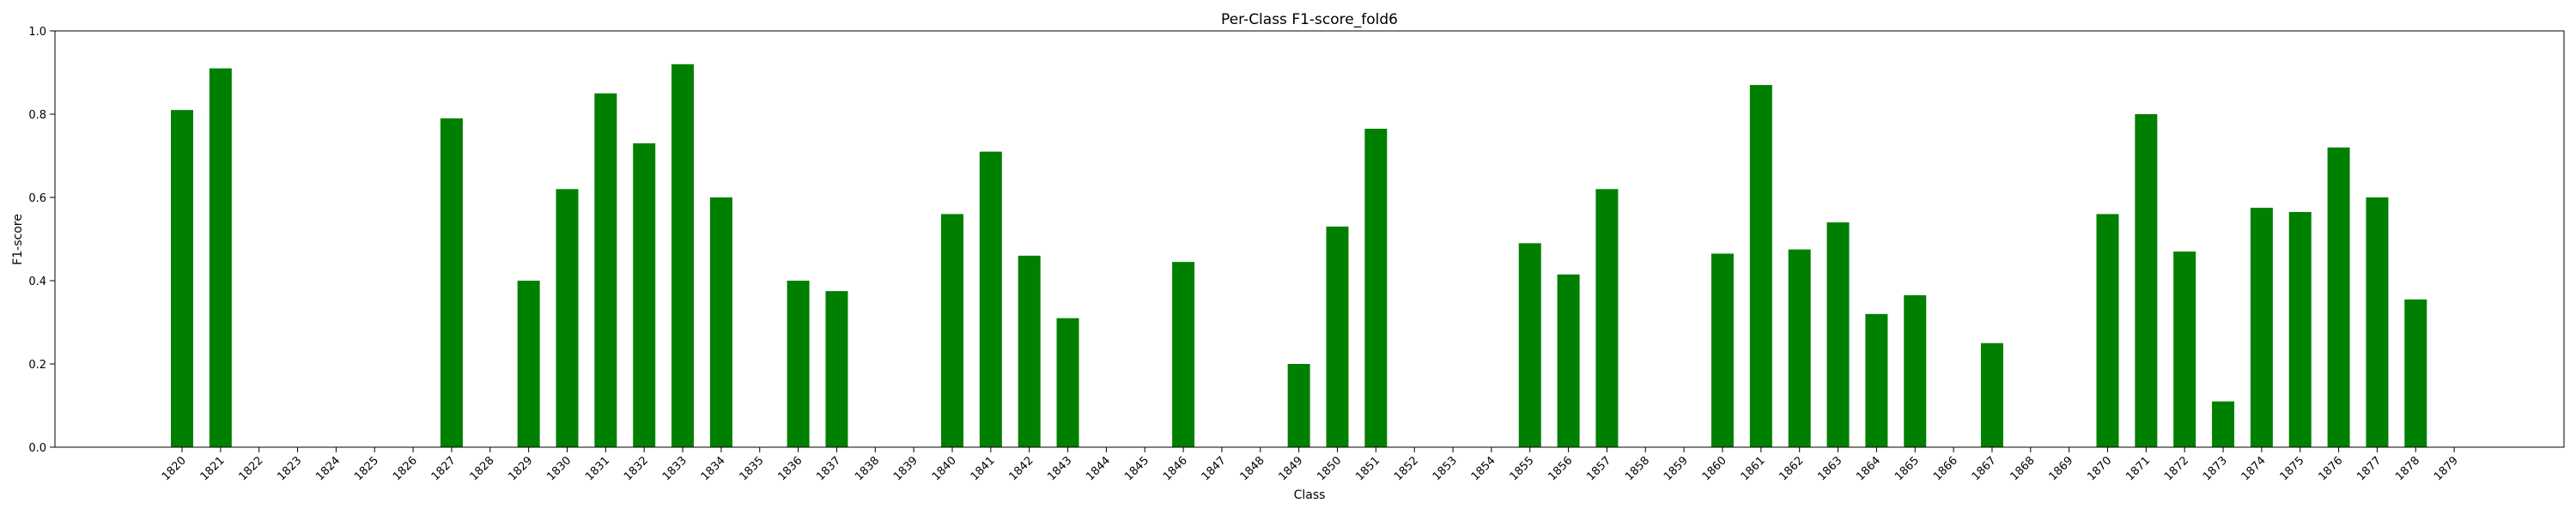  Describe the element at coordinates (37, 365) in the screenshot. I see `y-tick-label: 0.2` at that location.